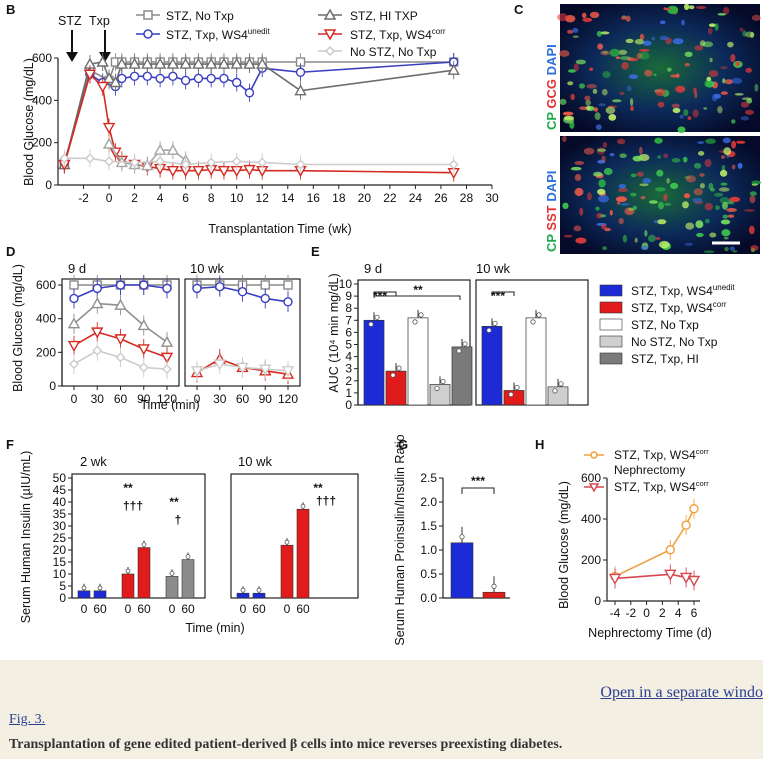 The height and width of the screenshot is (759, 763). I want to click on panel-g-ylabel: Serum Human Proinsulin/Insulin Ratio, so click(400, 539).